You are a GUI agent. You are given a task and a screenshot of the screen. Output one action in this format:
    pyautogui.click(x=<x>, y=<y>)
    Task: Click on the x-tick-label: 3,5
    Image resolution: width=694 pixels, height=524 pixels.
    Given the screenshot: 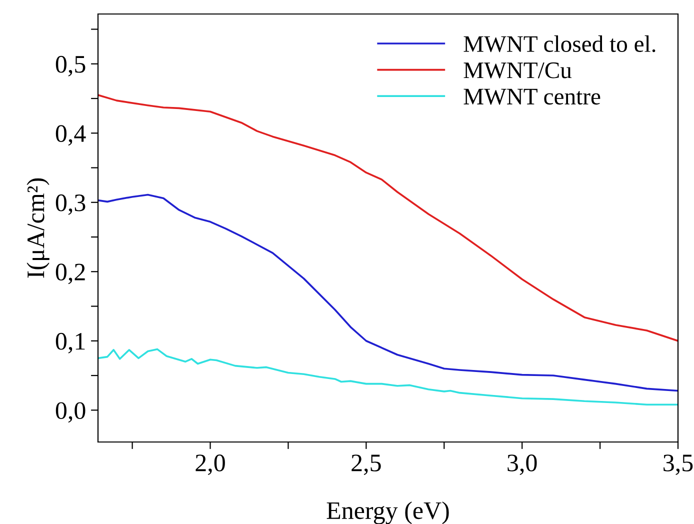 What is the action you would take?
    pyautogui.click(x=678, y=464)
    